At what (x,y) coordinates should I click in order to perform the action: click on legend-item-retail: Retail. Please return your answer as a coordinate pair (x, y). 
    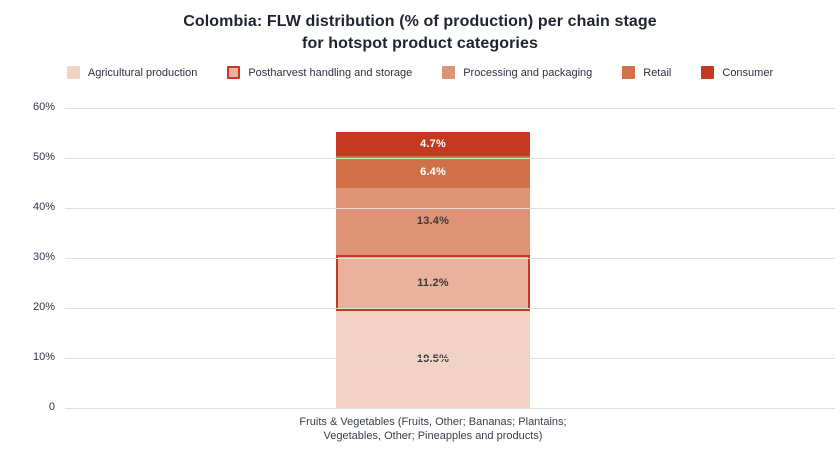
    Looking at the image, I should click on (646, 72).